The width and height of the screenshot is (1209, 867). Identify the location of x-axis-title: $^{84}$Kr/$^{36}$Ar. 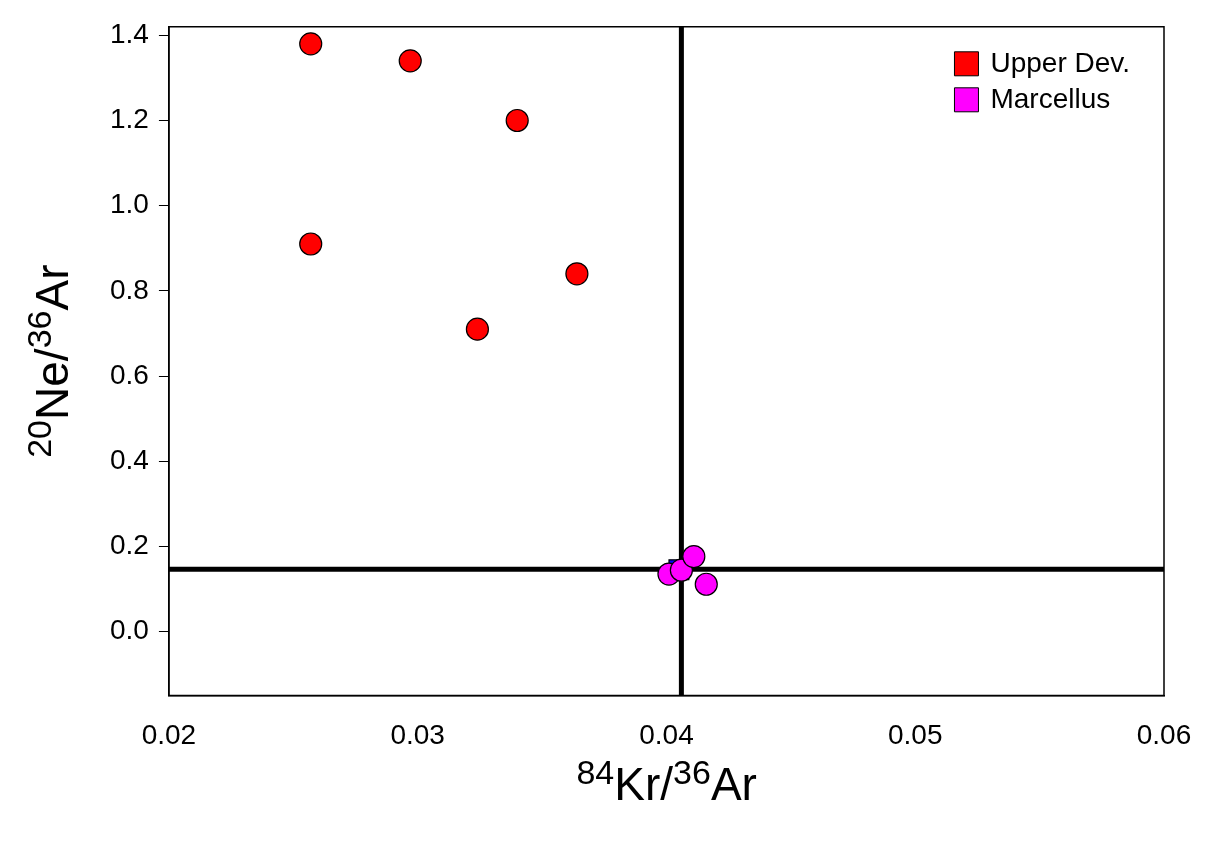
(666, 782).